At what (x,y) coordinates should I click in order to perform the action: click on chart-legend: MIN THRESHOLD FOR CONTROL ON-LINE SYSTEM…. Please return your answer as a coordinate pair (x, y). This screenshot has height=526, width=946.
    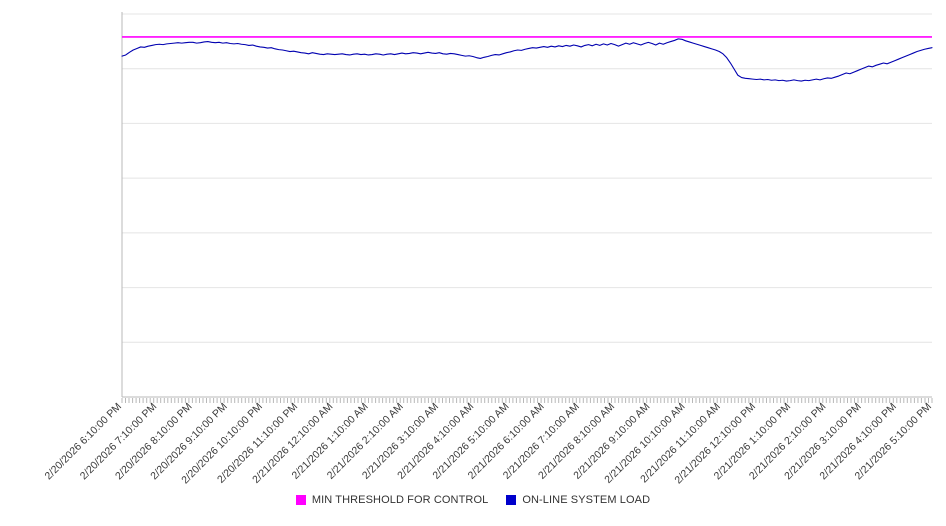
    Looking at the image, I should click on (473, 500).